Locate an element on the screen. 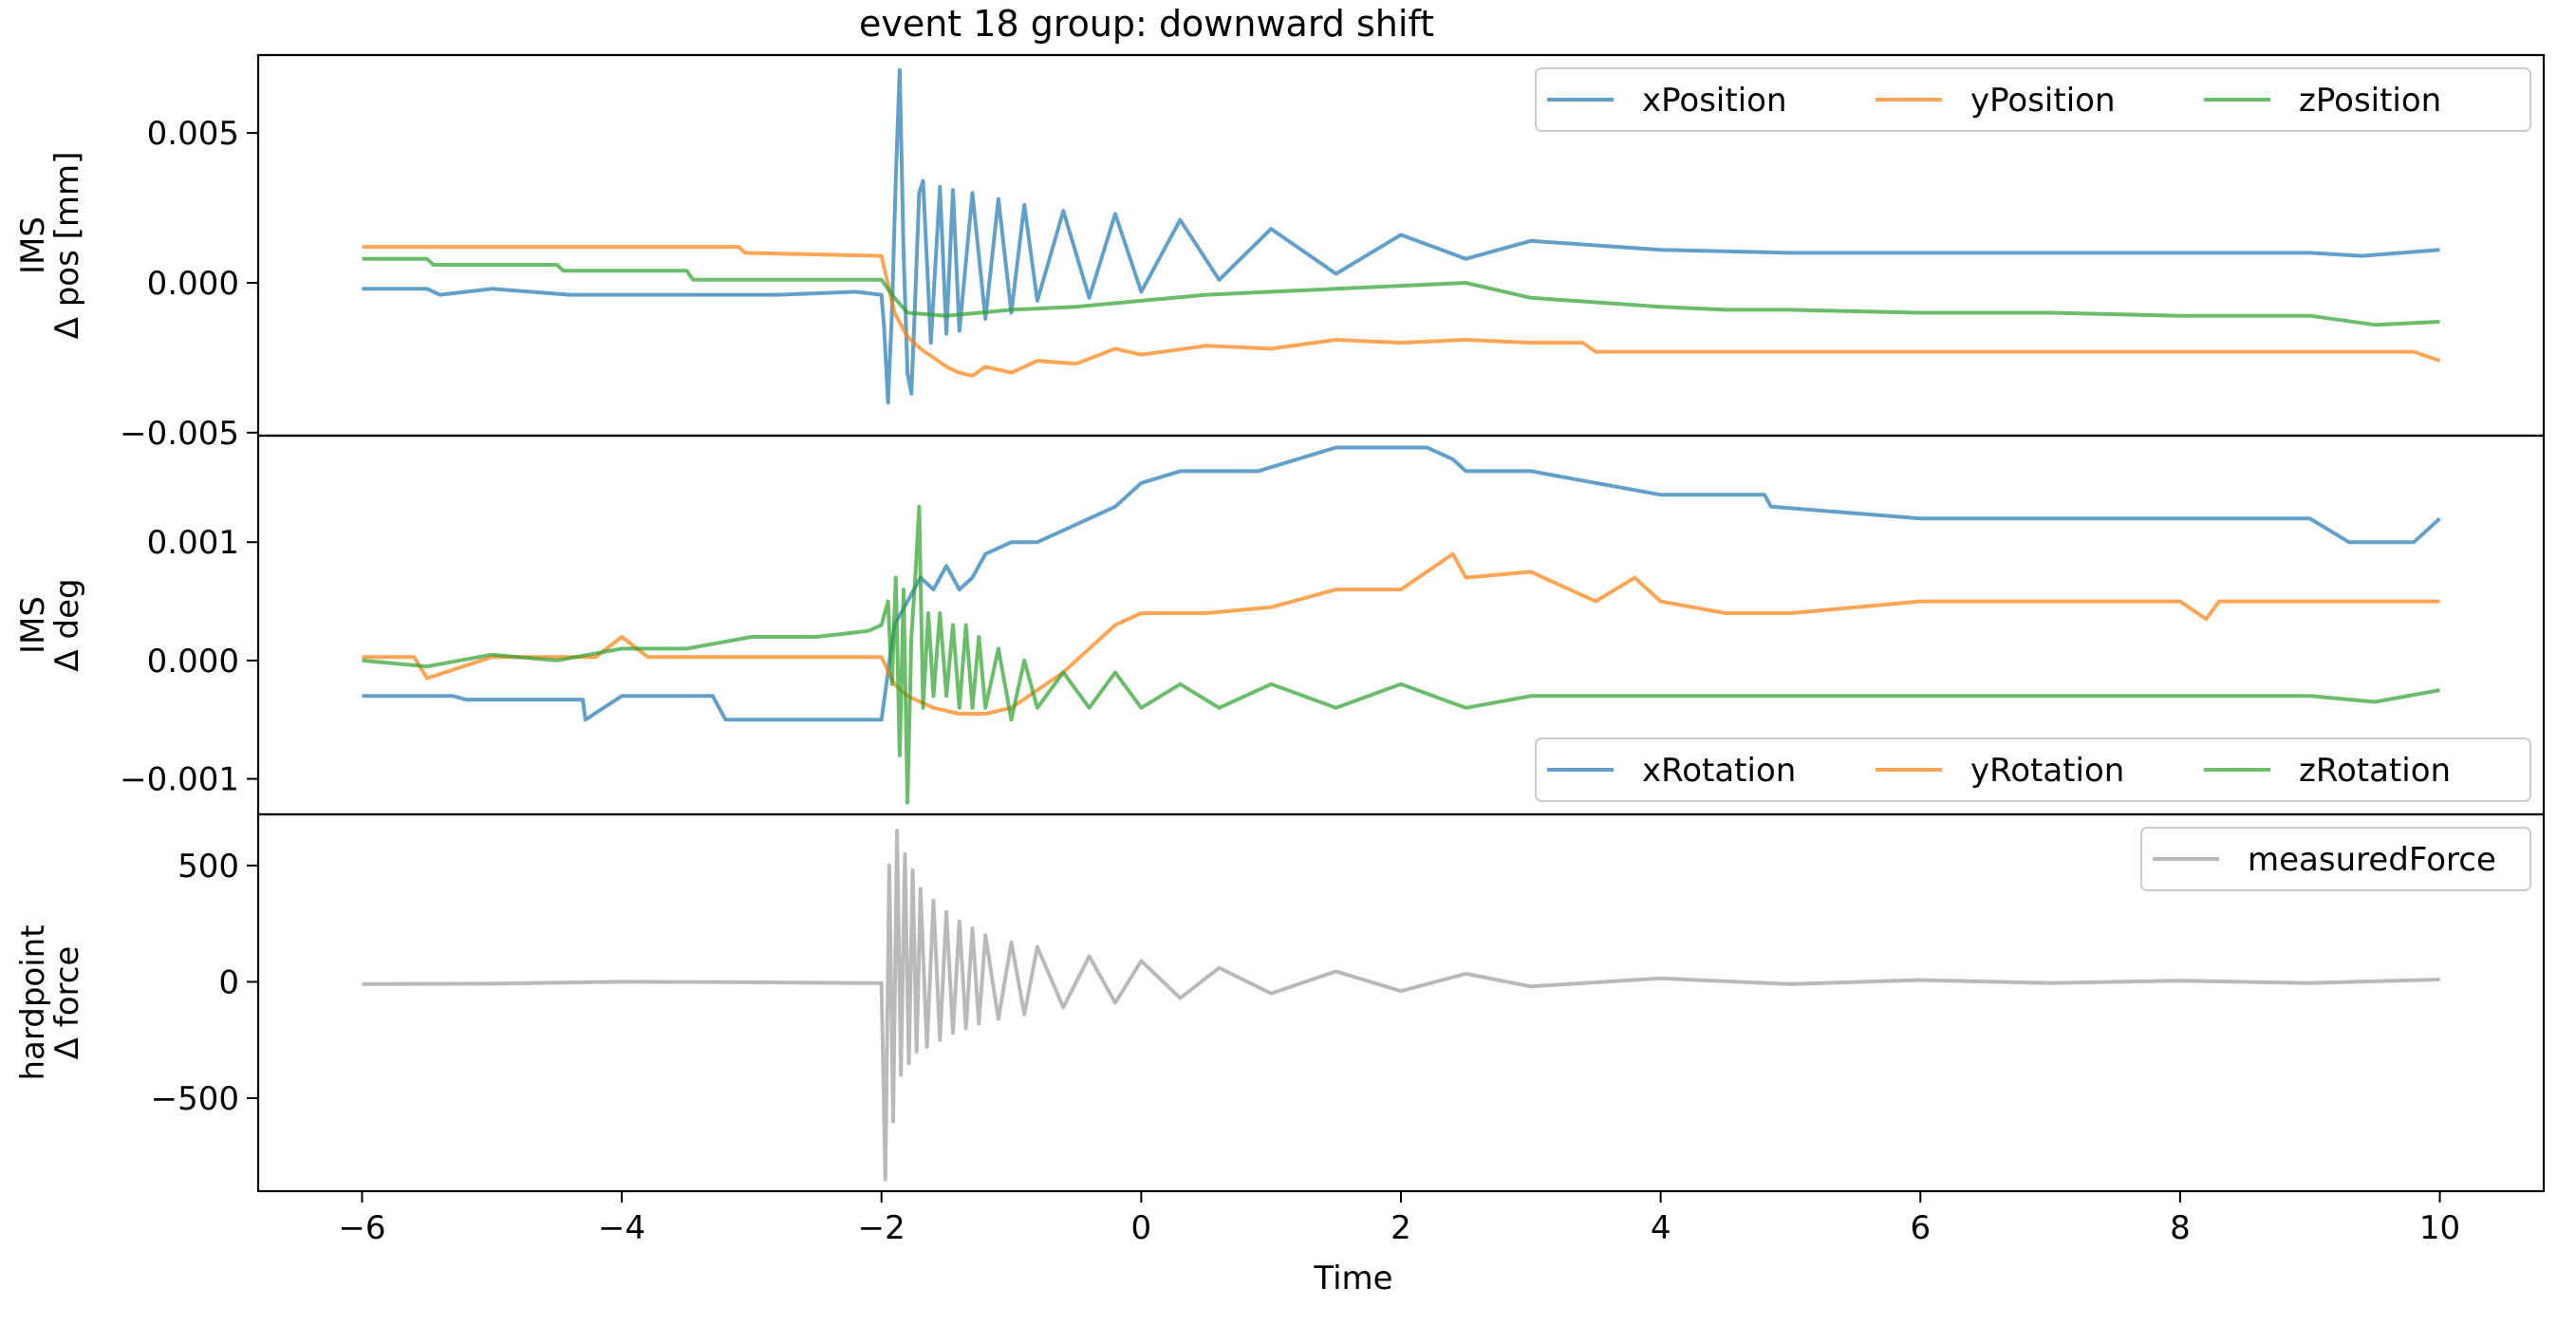  x-tick-label: −2 is located at coordinates (882, 1228).